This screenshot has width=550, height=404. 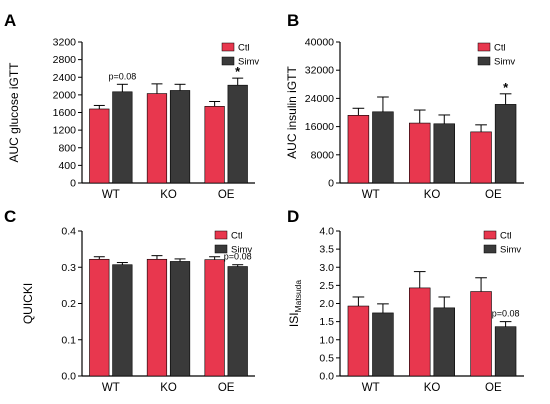 What do you see at coordinates (294, 319) in the screenshot?
I see `y-axis-label-main: ISI` at bounding box center [294, 319].